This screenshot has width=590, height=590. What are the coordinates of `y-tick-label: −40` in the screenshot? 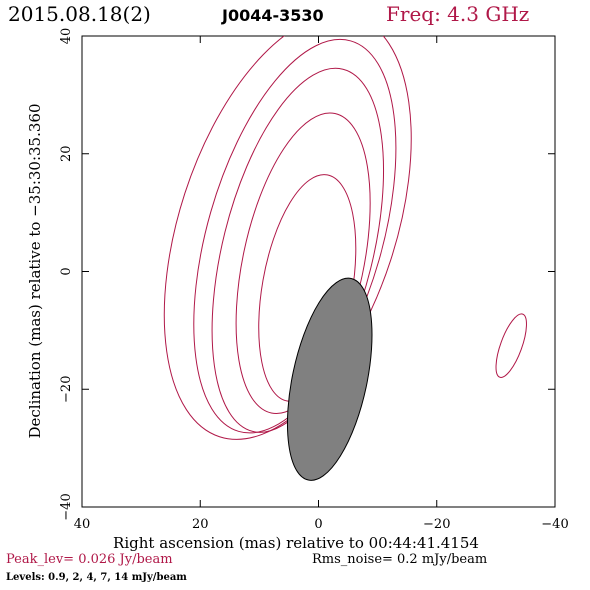 It's located at (66, 506).